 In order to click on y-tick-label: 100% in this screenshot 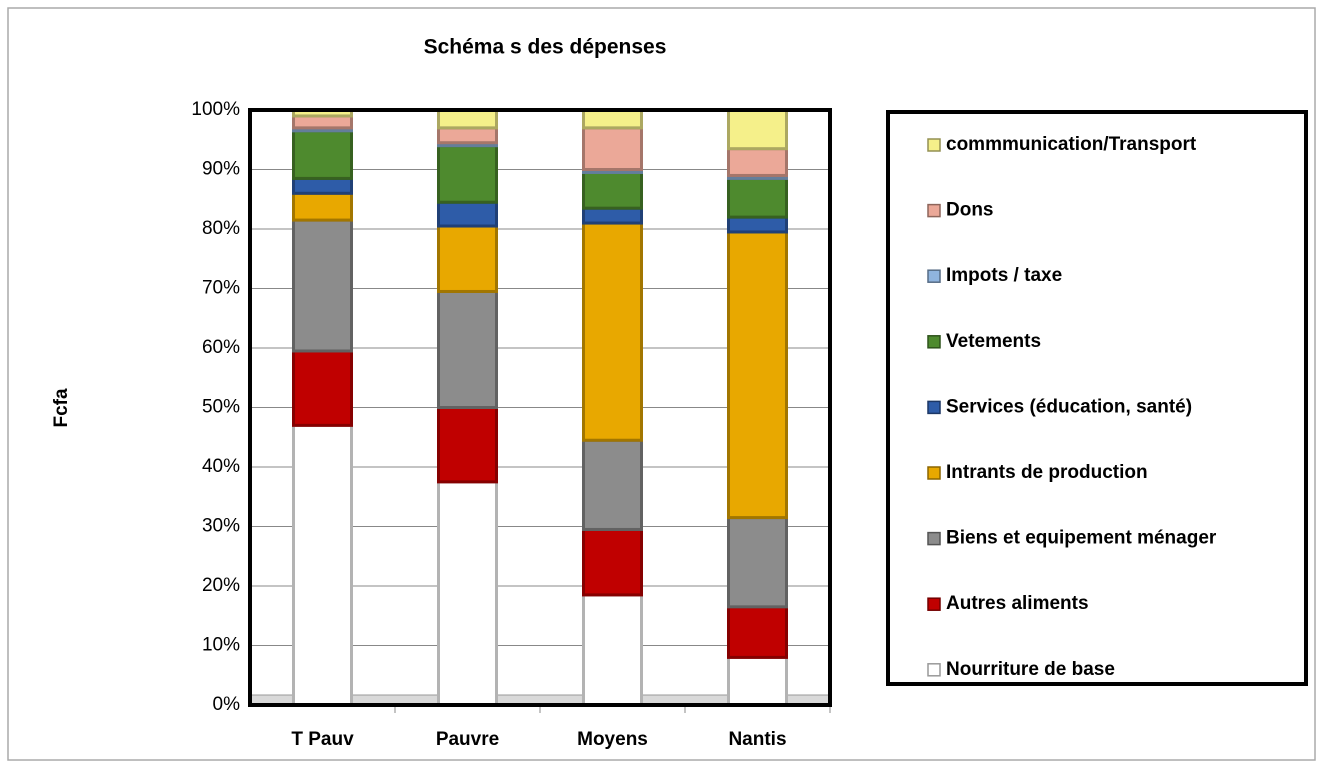, I will do `click(215, 109)`.